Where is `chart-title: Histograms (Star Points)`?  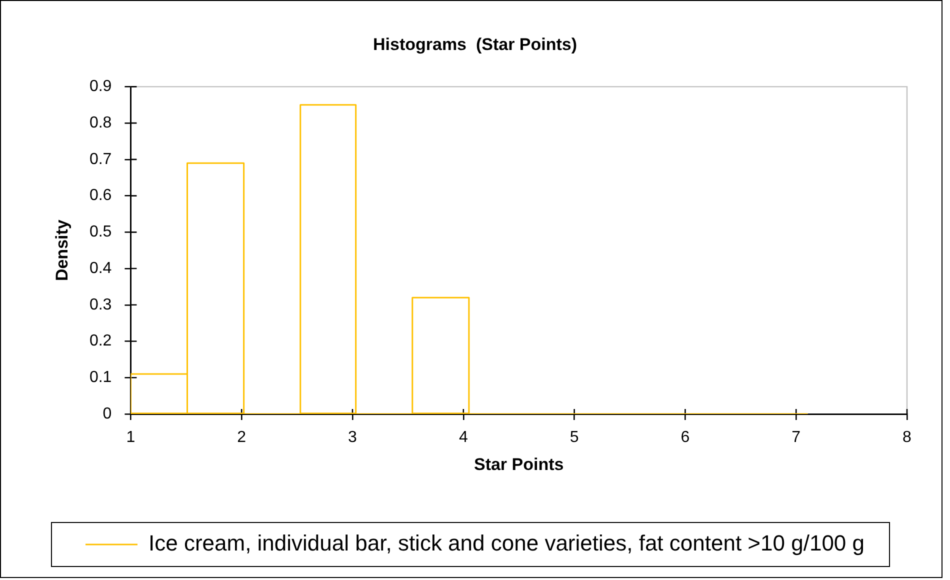 chart-title: Histograms (Star Points) is located at coordinates (475, 44).